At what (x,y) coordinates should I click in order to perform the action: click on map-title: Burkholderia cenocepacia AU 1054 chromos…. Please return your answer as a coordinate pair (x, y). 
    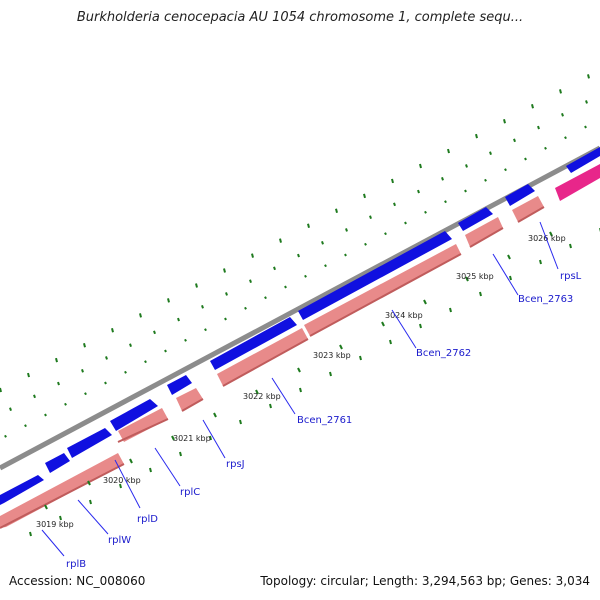
    Looking at the image, I should click on (300, 17).